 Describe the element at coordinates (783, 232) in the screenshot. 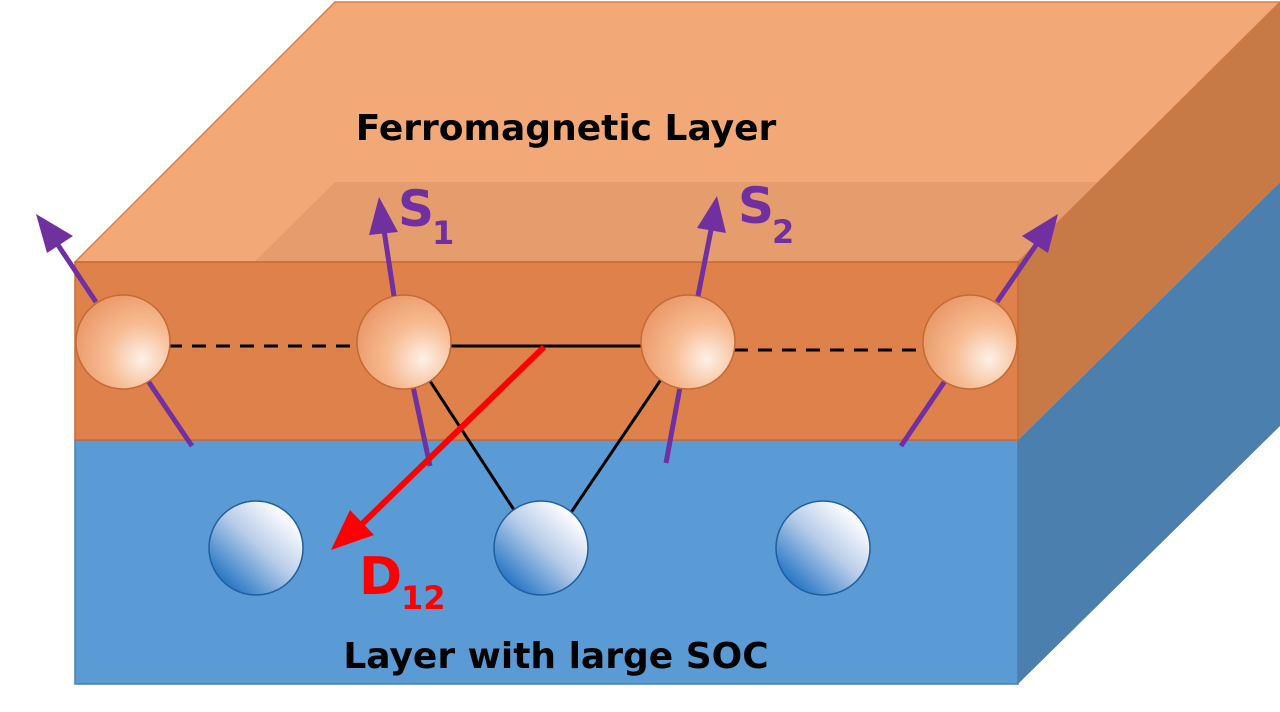

I see `s2-label-sub: 2` at that location.